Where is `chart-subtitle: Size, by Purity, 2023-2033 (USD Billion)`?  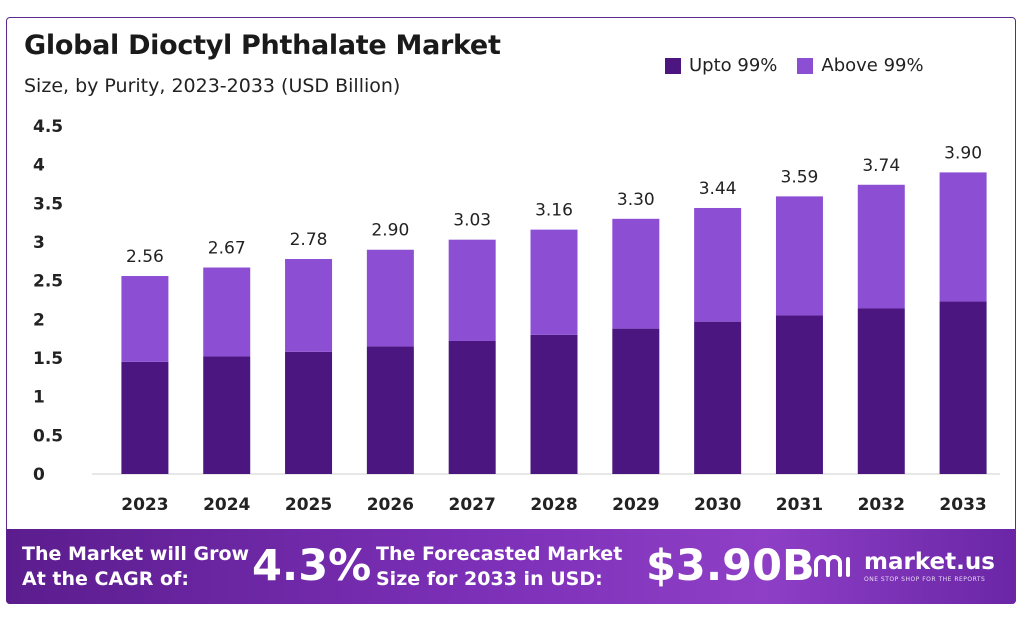 chart-subtitle: Size, by Purity, 2023-2033 (USD Billion) is located at coordinates (212, 86).